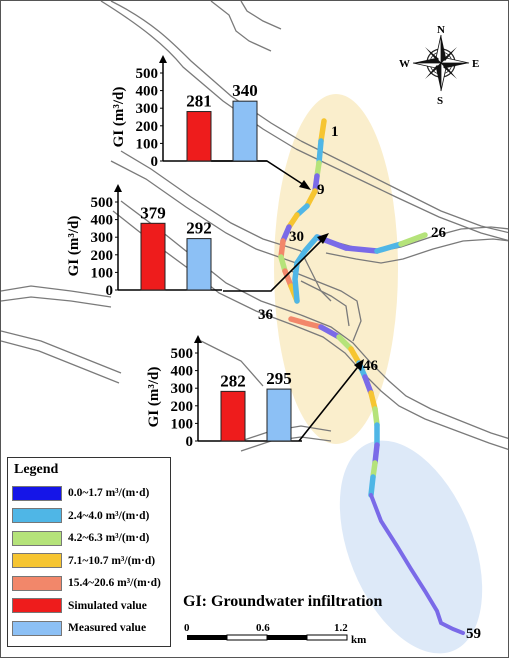 This screenshot has height=658, width=509. What do you see at coordinates (440, 101) in the screenshot?
I see `compass-south: S` at bounding box center [440, 101].